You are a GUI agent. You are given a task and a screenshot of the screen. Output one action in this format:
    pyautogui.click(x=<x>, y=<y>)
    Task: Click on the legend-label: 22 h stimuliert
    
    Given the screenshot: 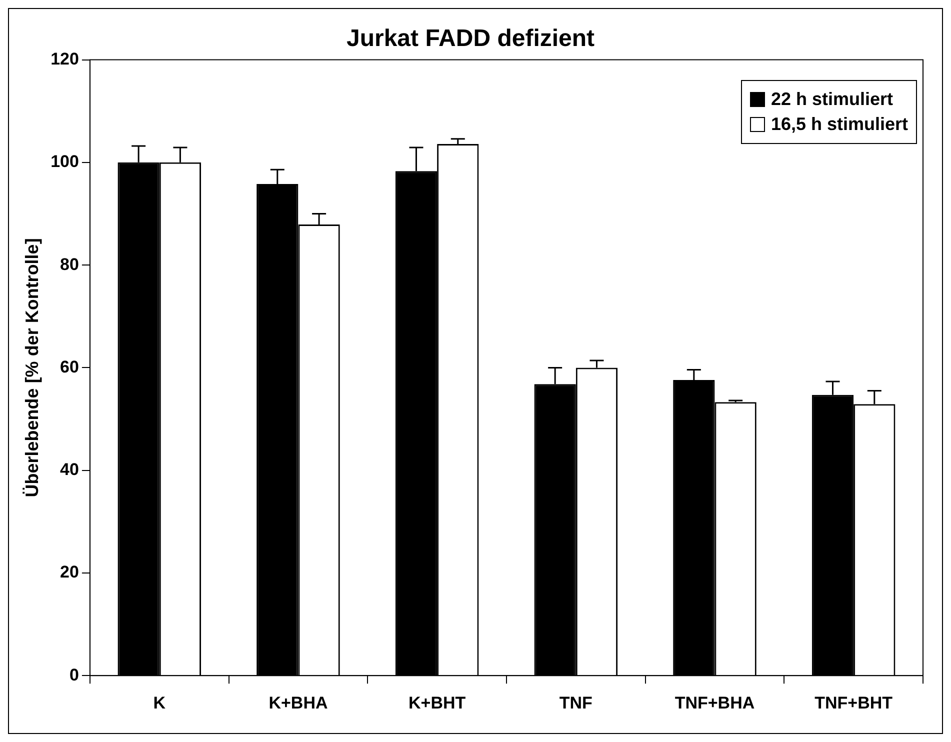 What is the action you would take?
    pyautogui.click(x=831, y=99)
    